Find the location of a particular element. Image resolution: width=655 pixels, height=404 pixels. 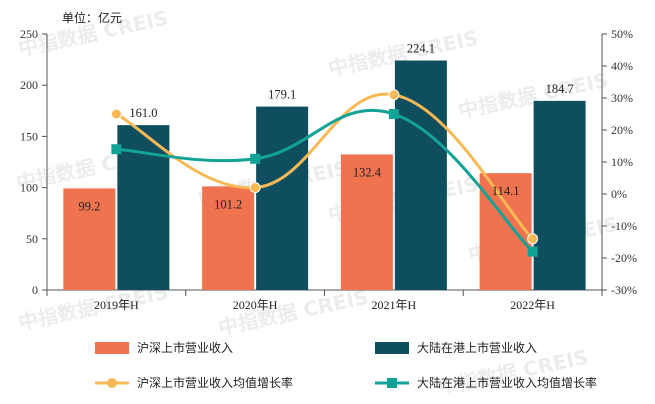

x-tick-label: 2021年H is located at coordinates (394, 305).